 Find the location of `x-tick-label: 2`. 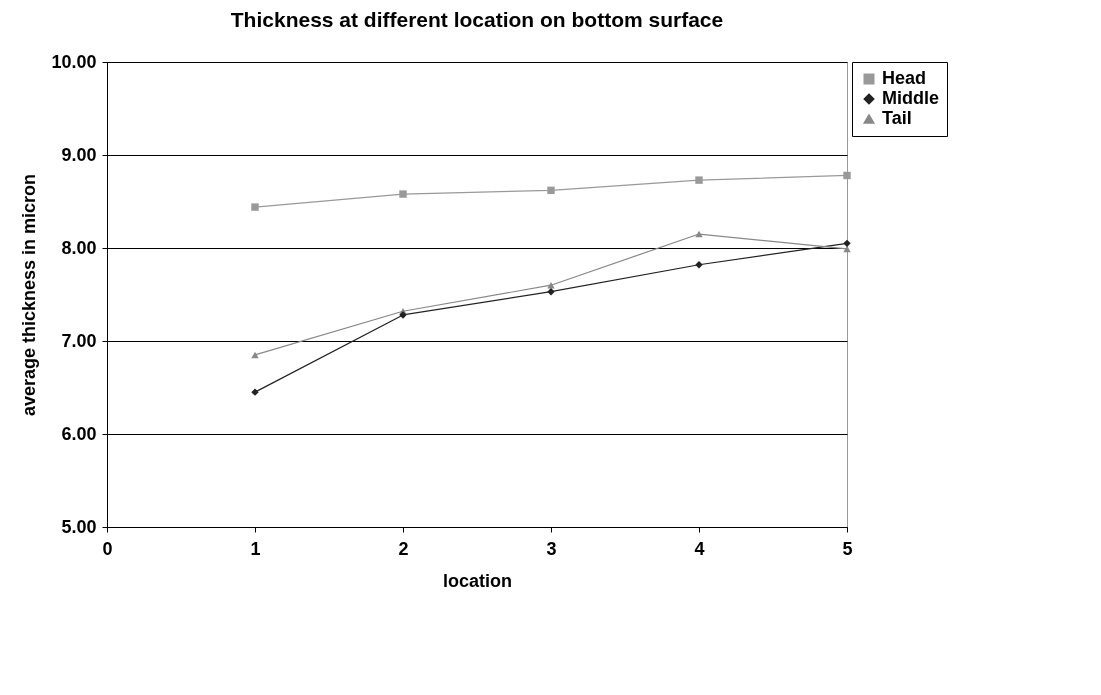

x-tick-label: 2 is located at coordinates (403, 548).